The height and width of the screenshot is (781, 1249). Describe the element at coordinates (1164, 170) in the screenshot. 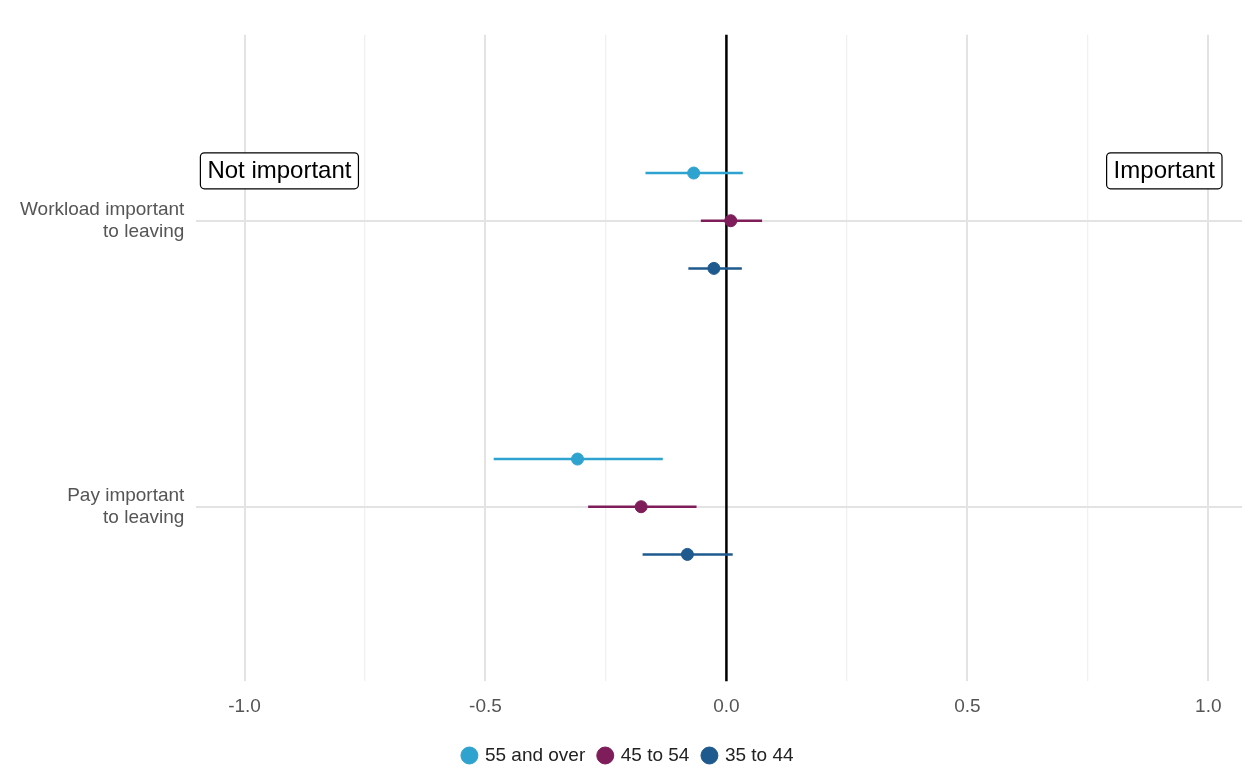

I see `annotation: Important` at that location.